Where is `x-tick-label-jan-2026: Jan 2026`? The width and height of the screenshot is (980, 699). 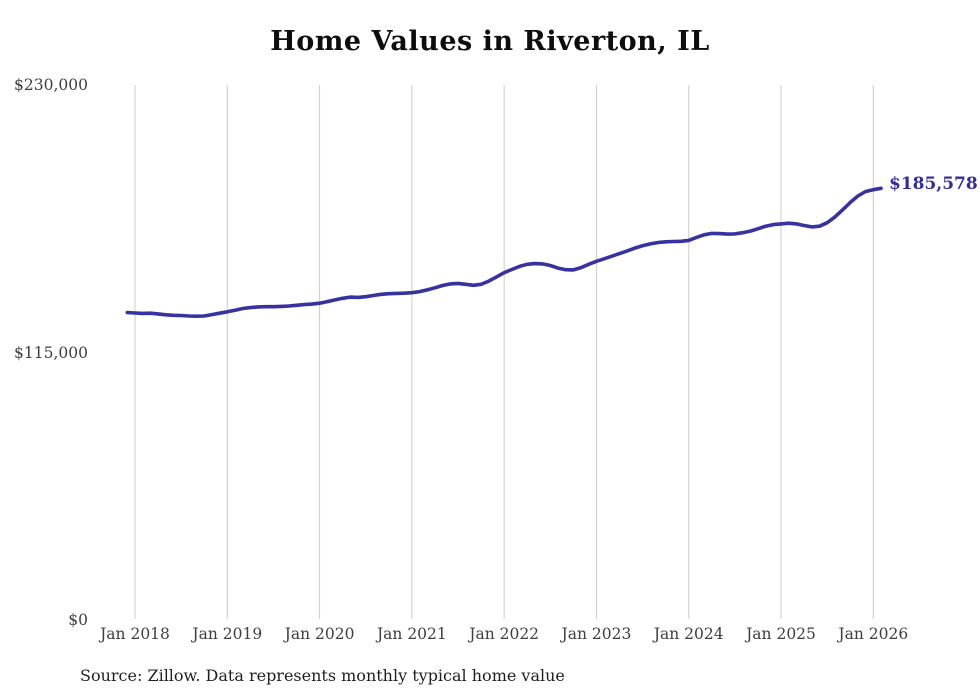 x-tick-label-jan-2026: Jan 2026 is located at coordinates (873, 634).